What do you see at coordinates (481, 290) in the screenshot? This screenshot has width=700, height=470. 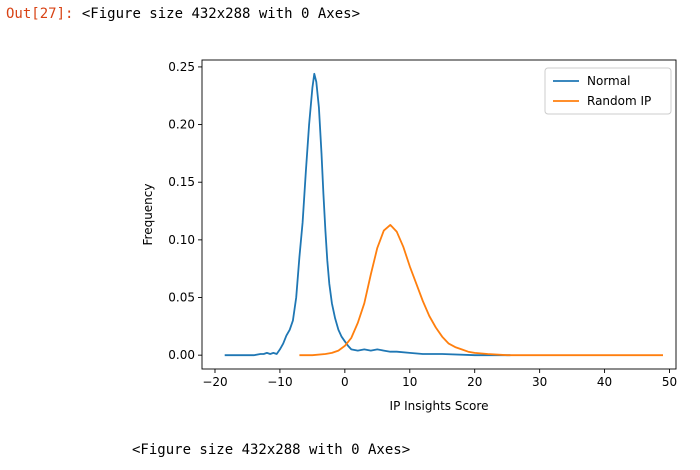 I see `series-line-random-ip` at bounding box center [481, 290].